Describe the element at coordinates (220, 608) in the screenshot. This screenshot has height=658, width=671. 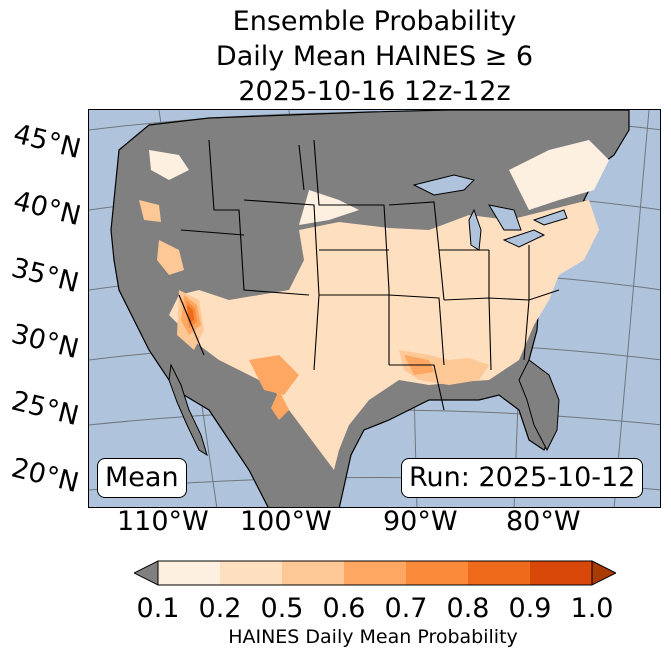
I see `colorbar-tick-1: 0.2` at that location.